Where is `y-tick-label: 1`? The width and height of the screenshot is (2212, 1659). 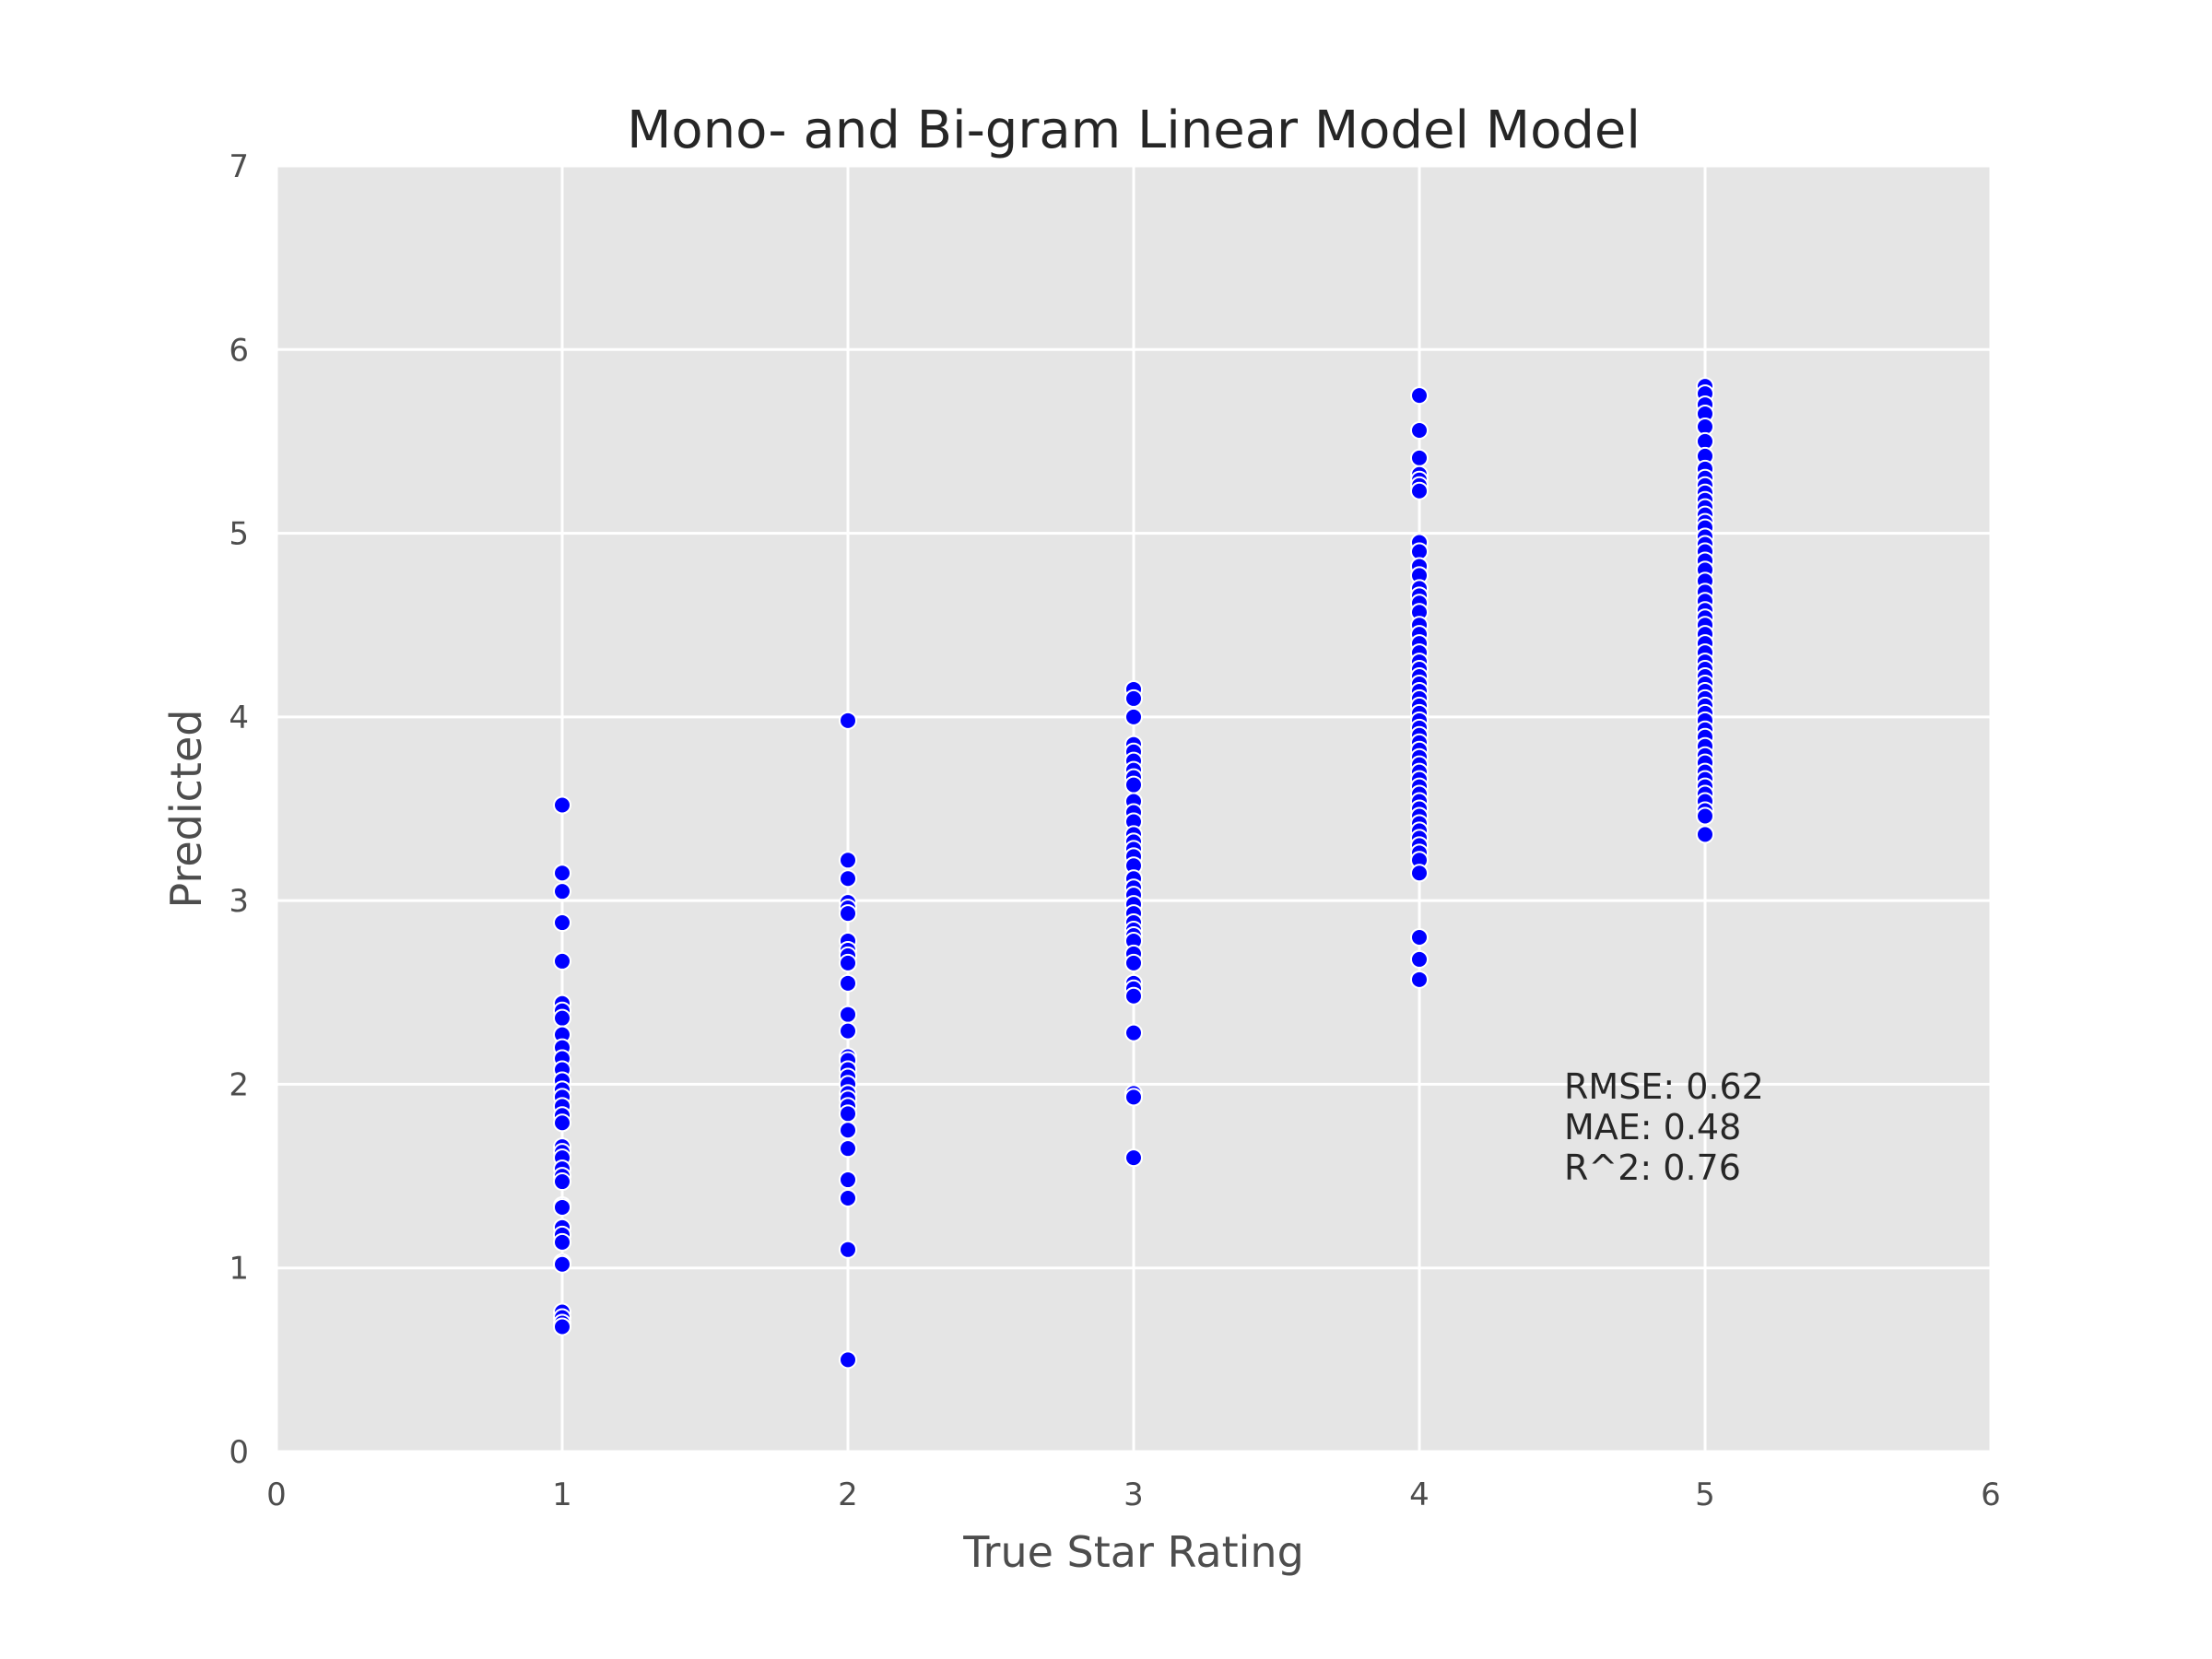 y-tick-label: 1 is located at coordinates (239, 1269).